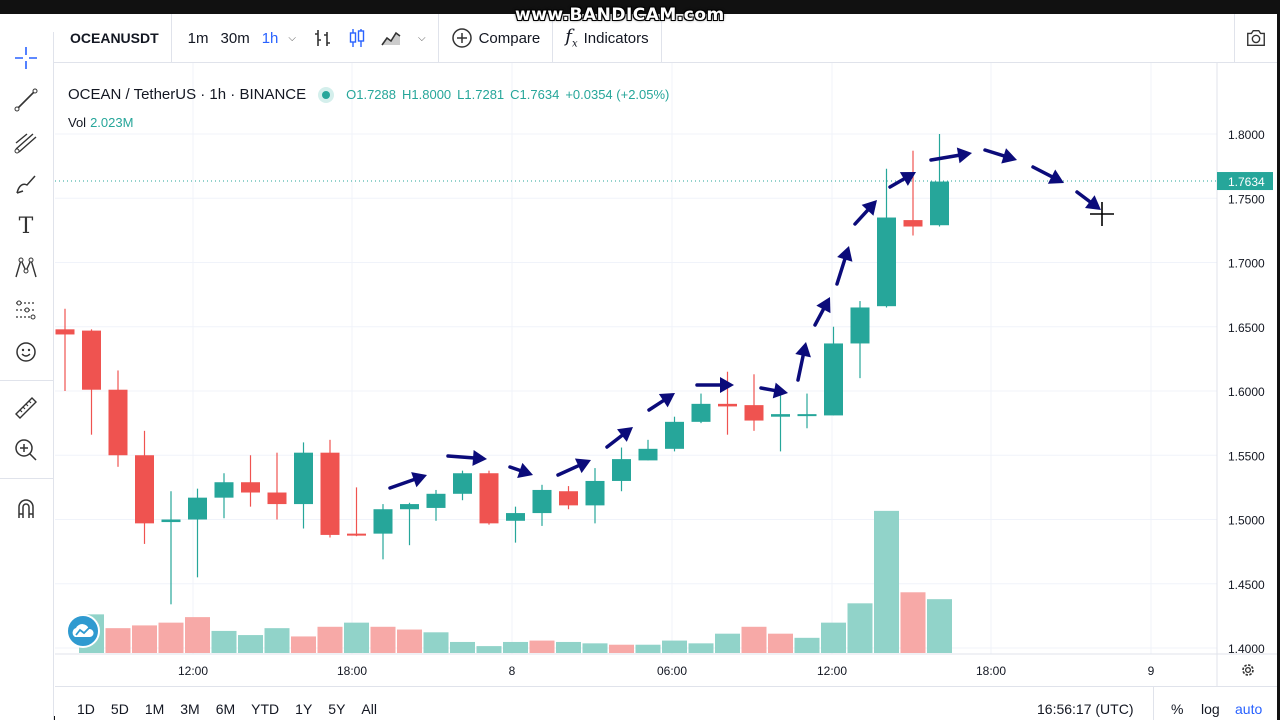 This screenshot has width=1280, height=720. Describe the element at coordinates (421, 38) in the screenshot. I see `chart-style-dropdown-icon: ⌵` at that location.